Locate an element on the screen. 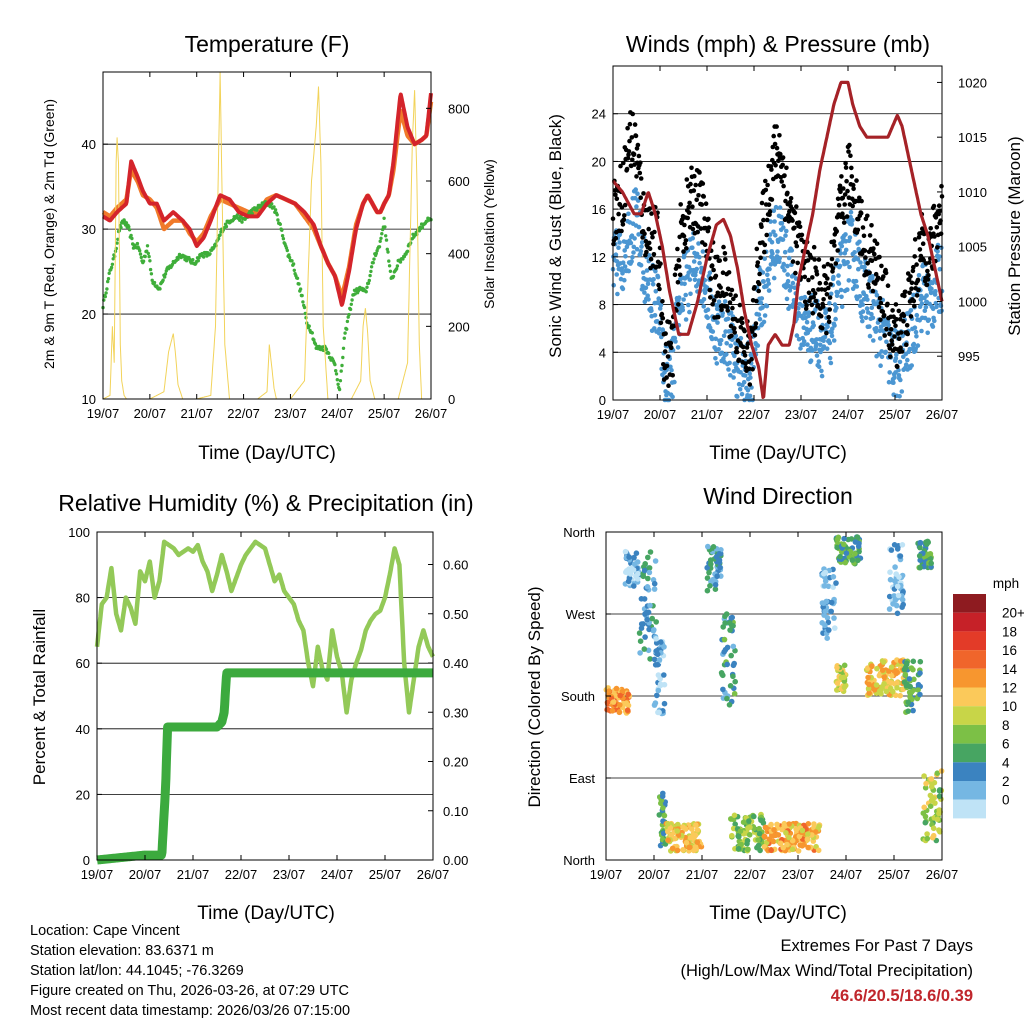 The width and height of the screenshot is (1024, 1024). y2-tick-label: 0.20 is located at coordinates (455, 762).